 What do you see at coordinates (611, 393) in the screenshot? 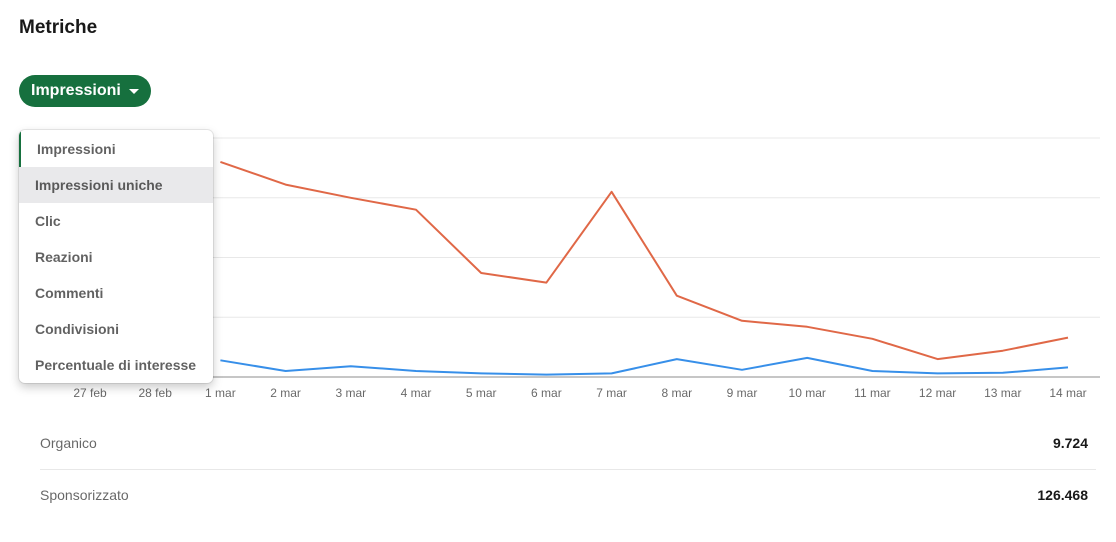
I see `x-tick-label: 7 mar` at bounding box center [611, 393].